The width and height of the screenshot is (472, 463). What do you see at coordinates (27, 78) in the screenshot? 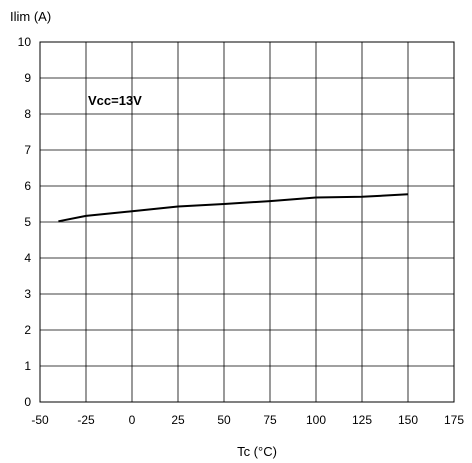
I see `y-tick-label: 9` at bounding box center [27, 78].